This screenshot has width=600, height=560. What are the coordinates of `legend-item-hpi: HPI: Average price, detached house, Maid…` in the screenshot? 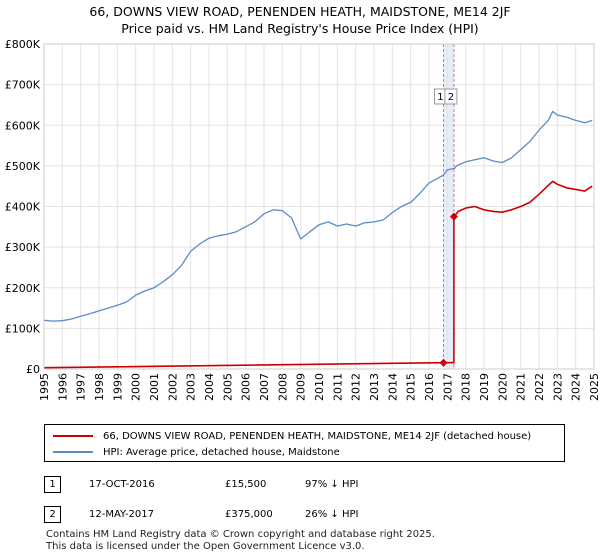 It's located at (196, 452).